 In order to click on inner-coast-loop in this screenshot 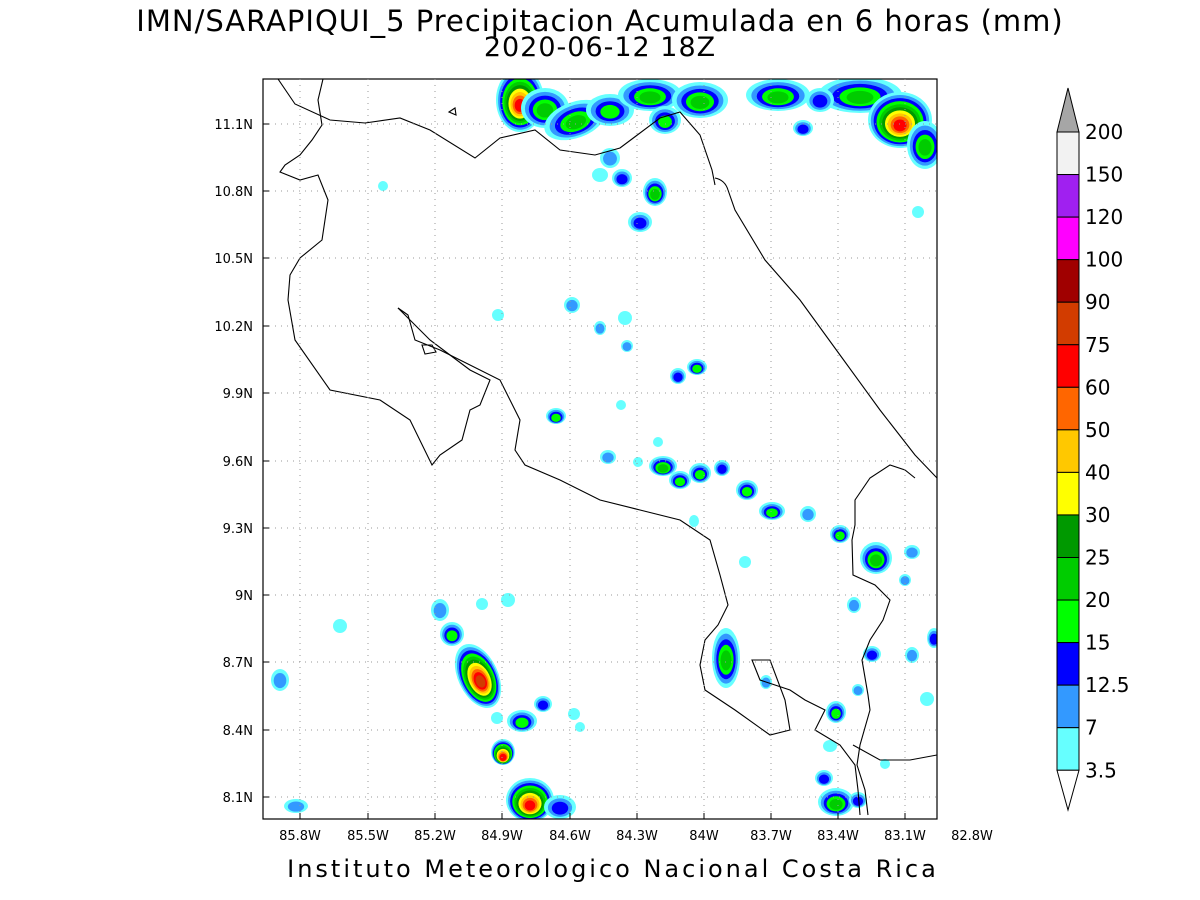, I will do `click(429, 349)`.